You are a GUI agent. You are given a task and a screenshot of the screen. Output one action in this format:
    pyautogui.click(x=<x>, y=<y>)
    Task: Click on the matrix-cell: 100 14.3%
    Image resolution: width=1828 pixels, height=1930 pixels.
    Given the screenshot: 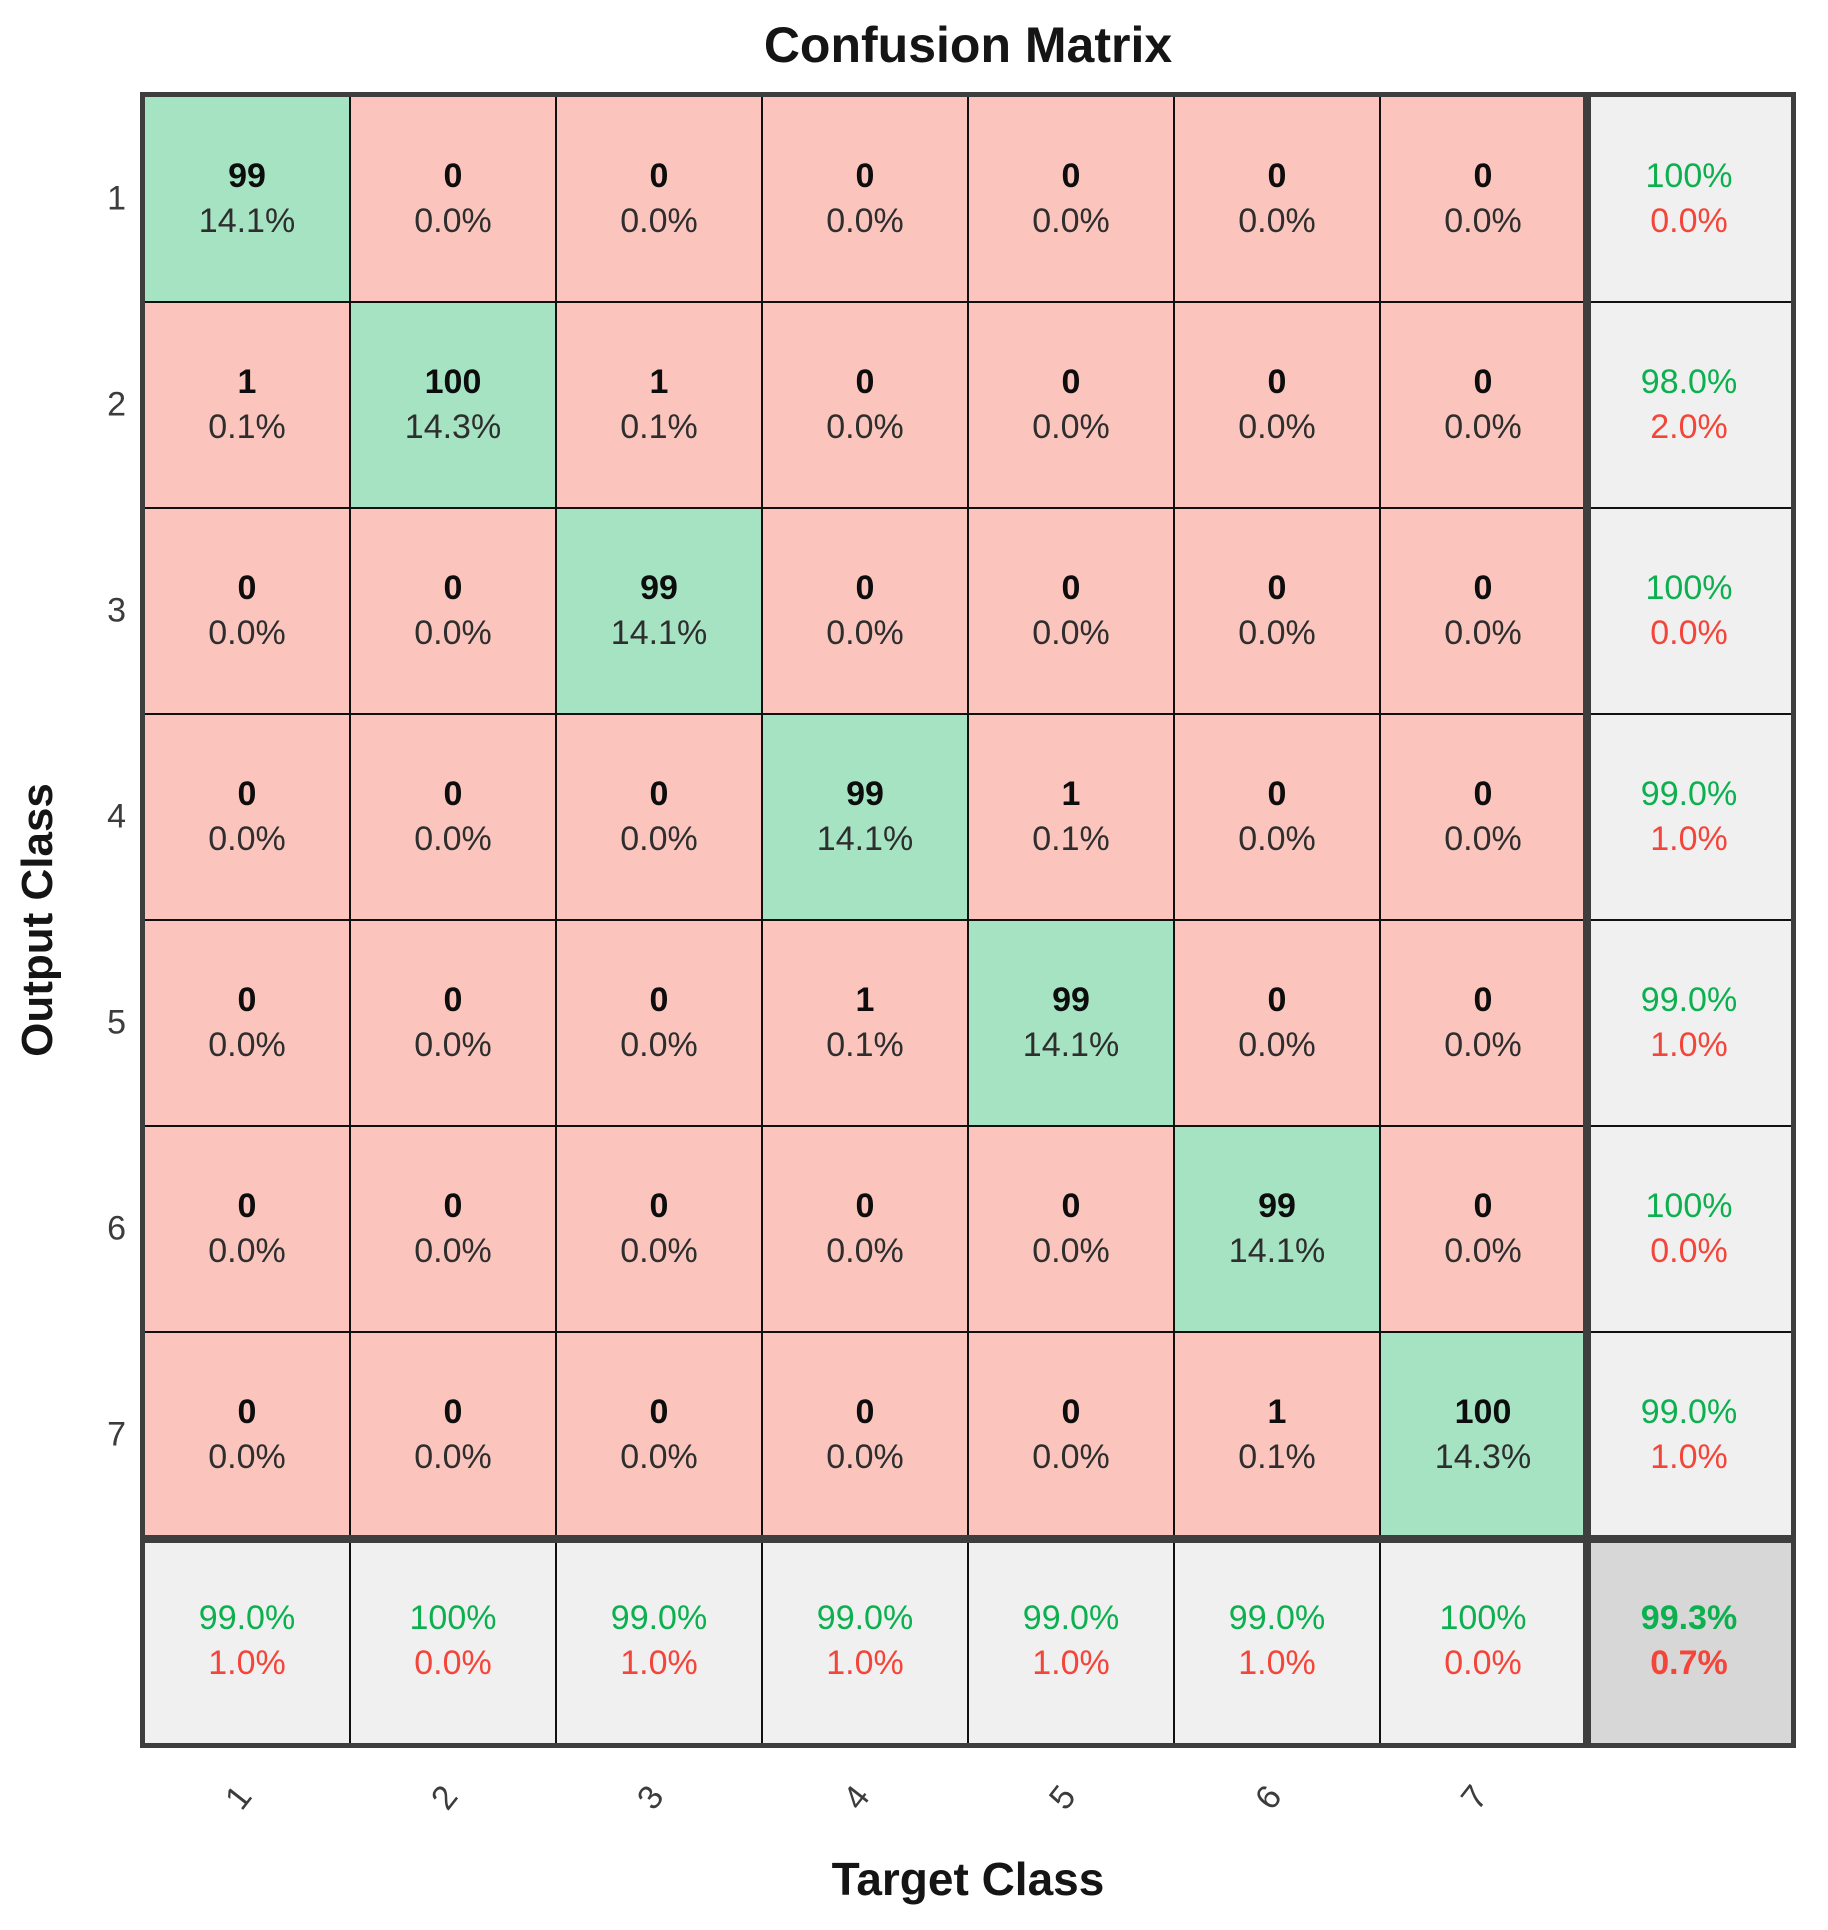 What is the action you would take?
    pyautogui.click(x=453, y=405)
    